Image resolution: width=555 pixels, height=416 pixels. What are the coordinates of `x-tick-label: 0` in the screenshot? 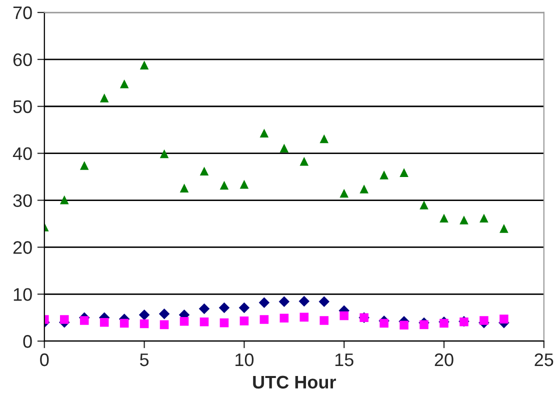 It's located at (44, 359).